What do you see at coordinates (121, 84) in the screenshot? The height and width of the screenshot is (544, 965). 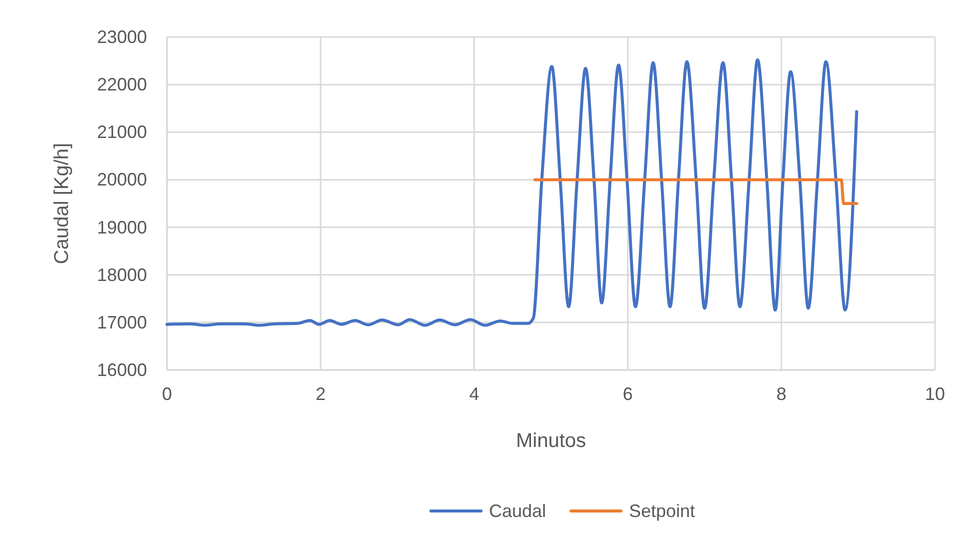 I see `y-tick-label: 22000` at bounding box center [121, 84].